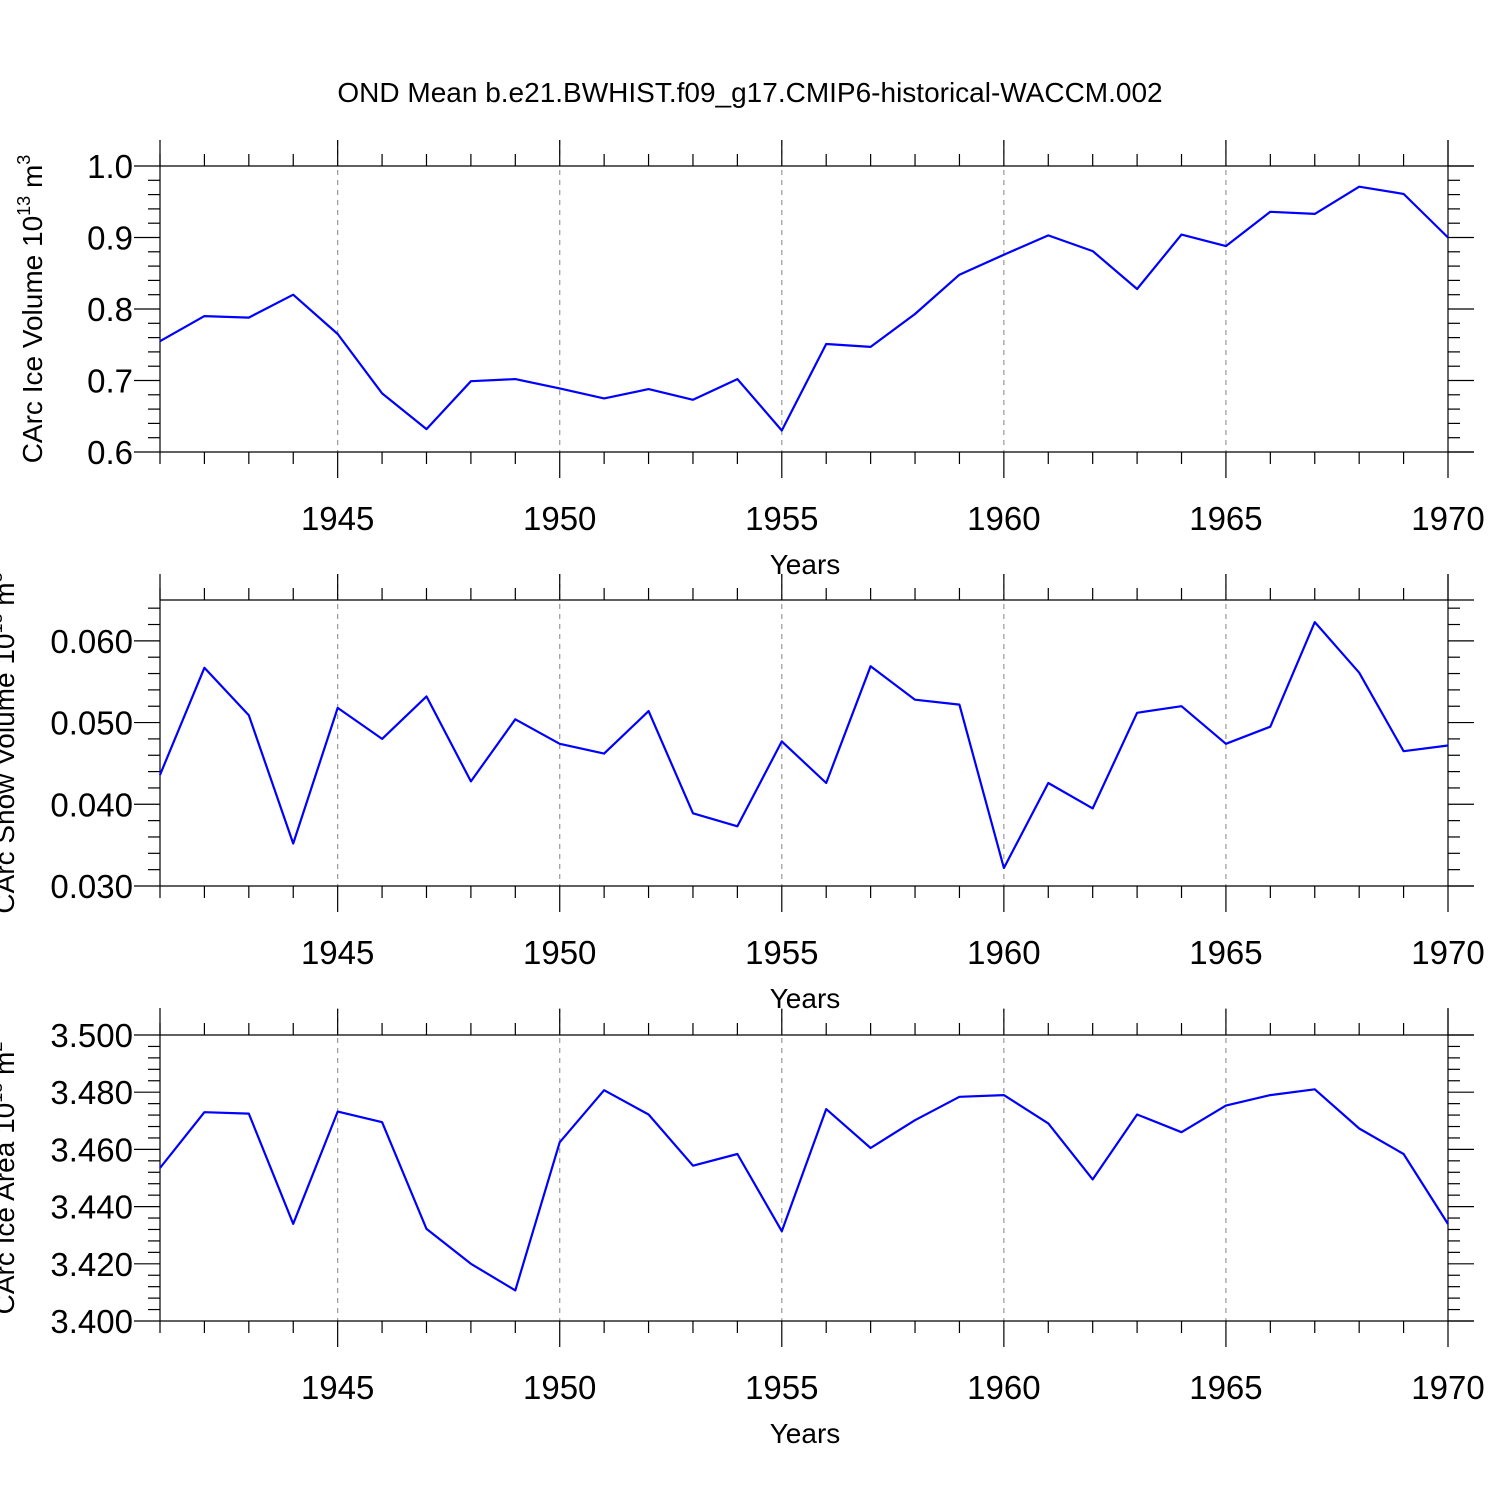  What do you see at coordinates (110, 309) in the screenshot?
I see `y-tick-label: 0.8` at bounding box center [110, 309].